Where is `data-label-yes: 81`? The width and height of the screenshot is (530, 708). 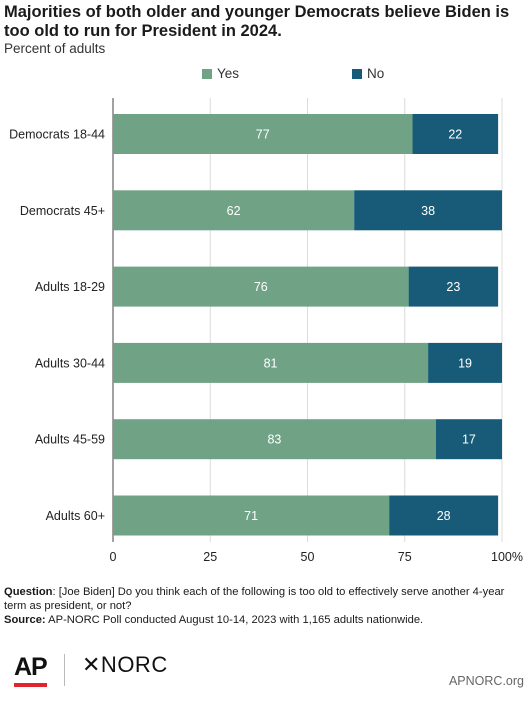
data-label-yes: 81 is located at coordinates (271, 363).